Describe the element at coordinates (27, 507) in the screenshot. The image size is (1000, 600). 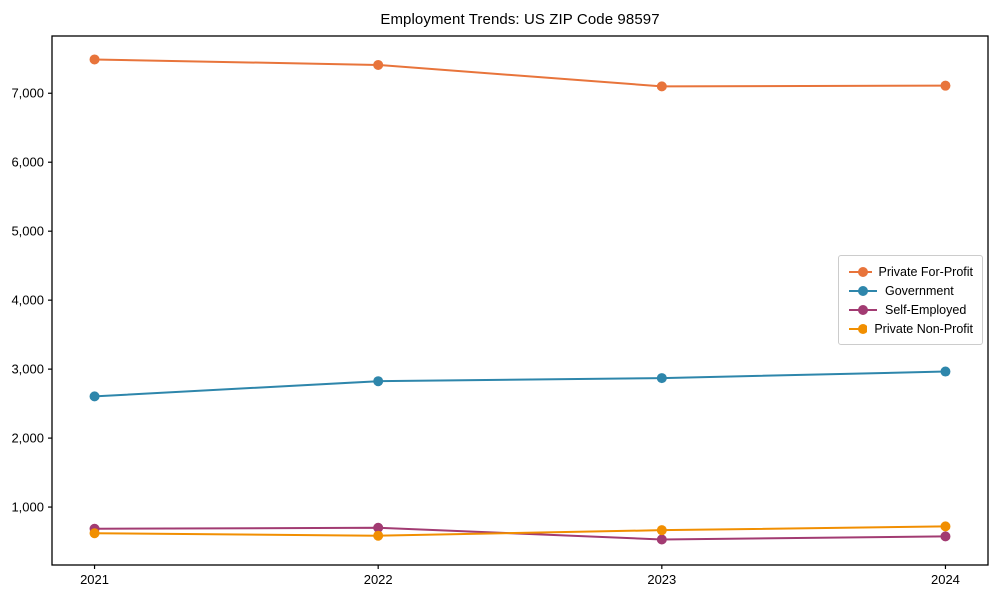
I see `y-tick-label: 1,000` at that location.